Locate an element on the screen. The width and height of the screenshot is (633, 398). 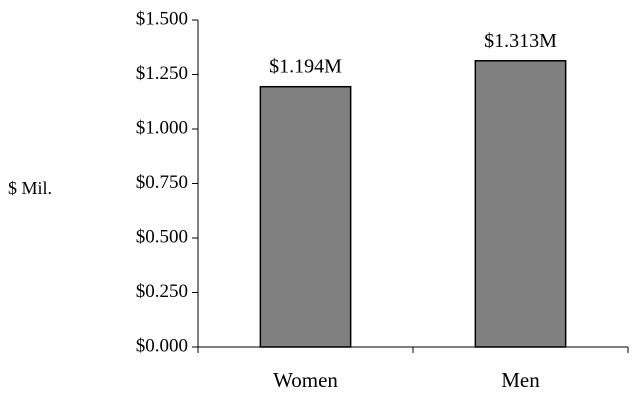
y-tick-label: $1.250 is located at coordinates (162, 73).